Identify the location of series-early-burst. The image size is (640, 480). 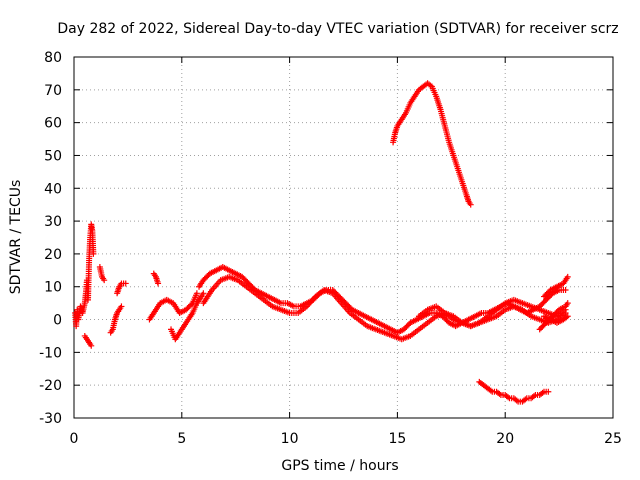
(84, 275).